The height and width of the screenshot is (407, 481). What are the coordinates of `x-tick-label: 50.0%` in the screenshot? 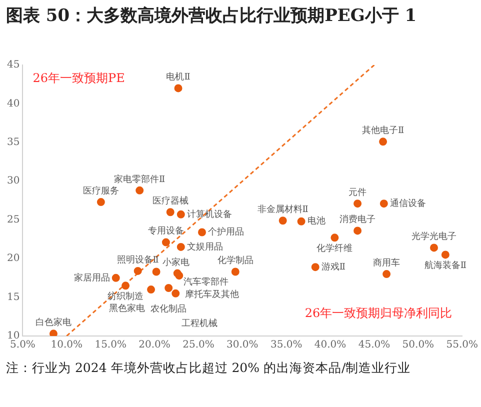 It's located at (418, 345).